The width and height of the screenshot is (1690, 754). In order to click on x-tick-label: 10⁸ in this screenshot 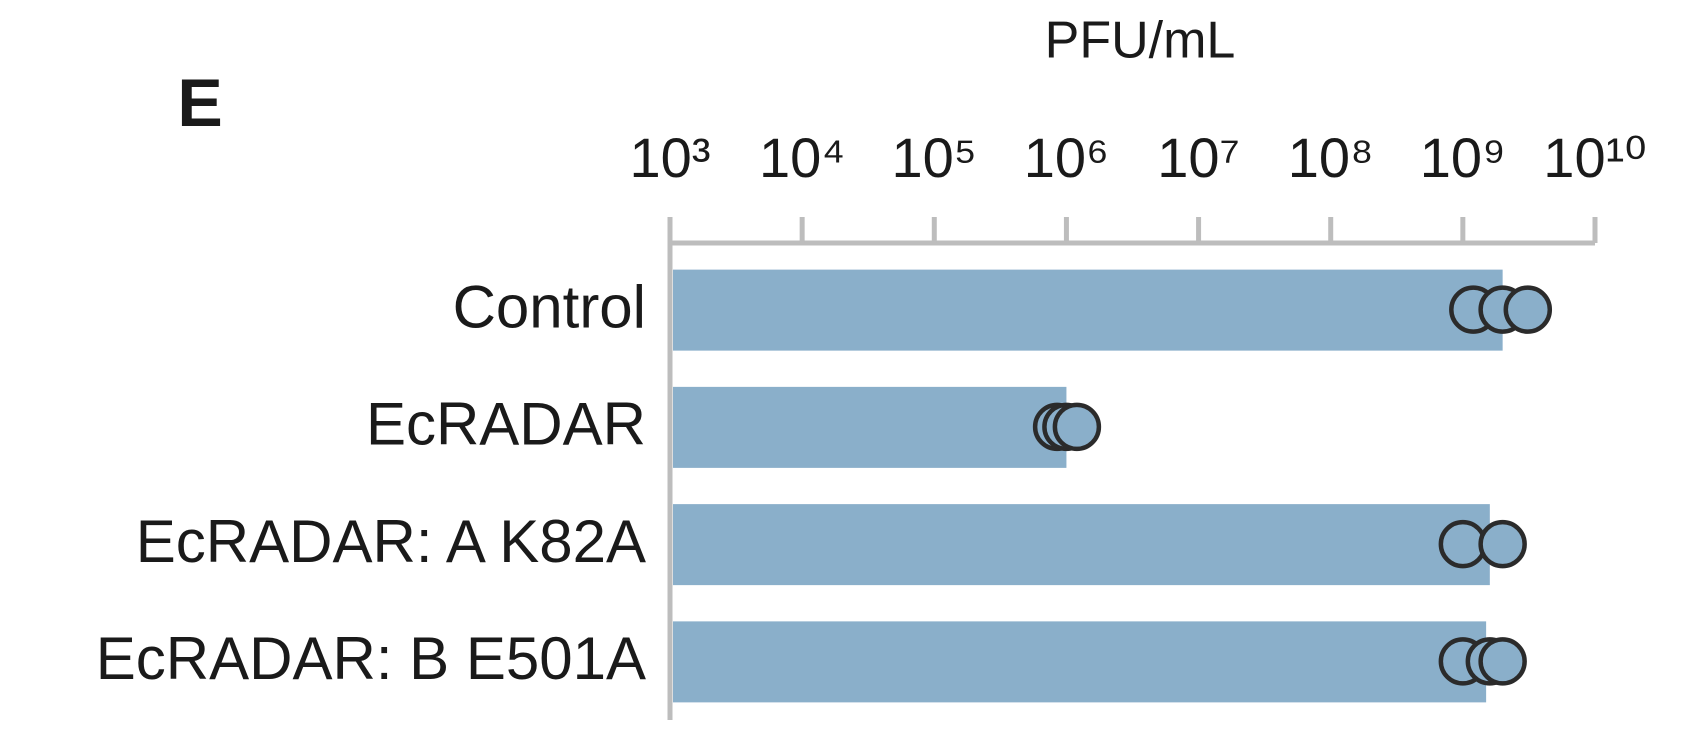, I will do `click(1331, 157)`.